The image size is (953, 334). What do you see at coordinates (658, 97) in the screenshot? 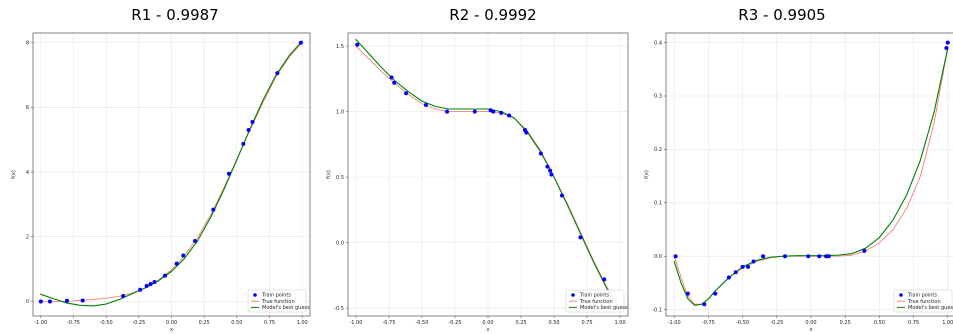
I see `y-tick-label: 0.3` at bounding box center [658, 97].